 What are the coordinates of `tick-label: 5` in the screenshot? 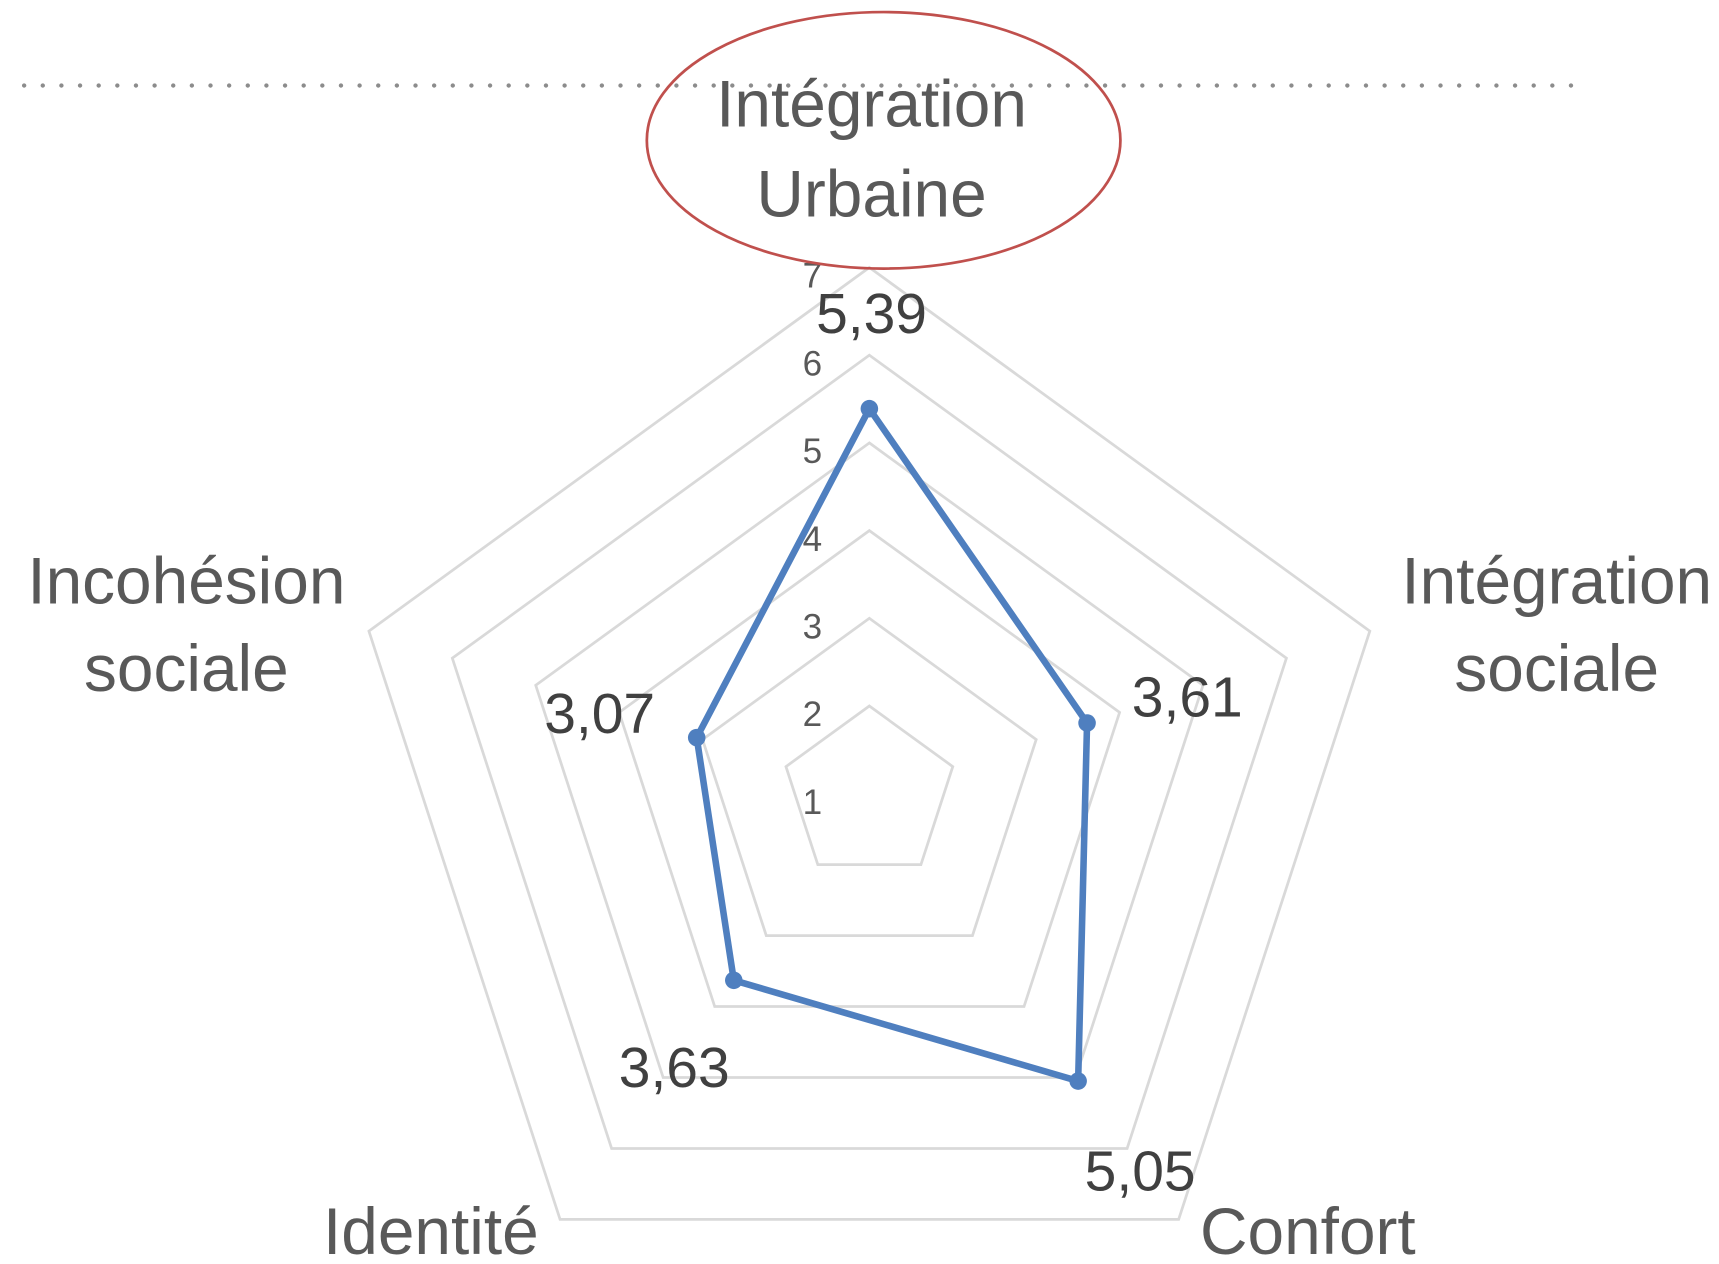 It's located at (813, 451).